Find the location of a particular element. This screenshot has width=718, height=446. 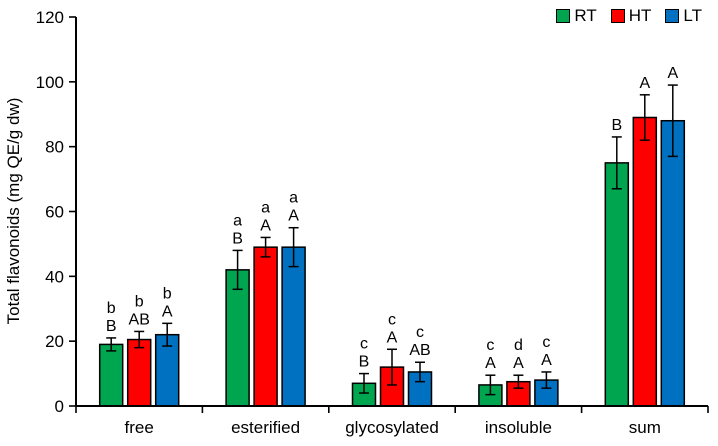

category-label: insoluble is located at coordinates (518, 427).